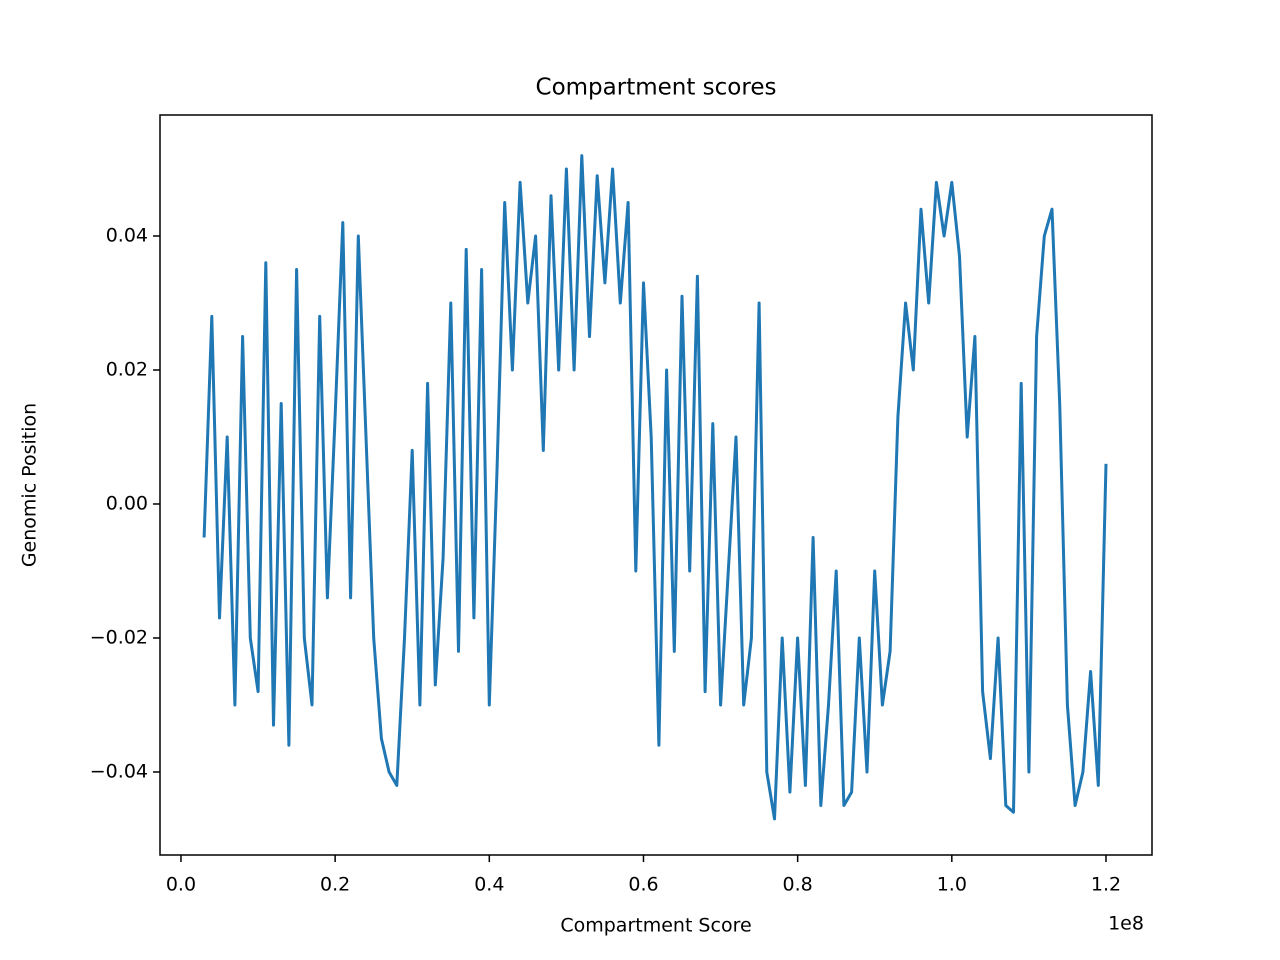  What do you see at coordinates (119, 637) in the screenshot?
I see `y-tick-label: −0.02` at bounding box center [119, 637].